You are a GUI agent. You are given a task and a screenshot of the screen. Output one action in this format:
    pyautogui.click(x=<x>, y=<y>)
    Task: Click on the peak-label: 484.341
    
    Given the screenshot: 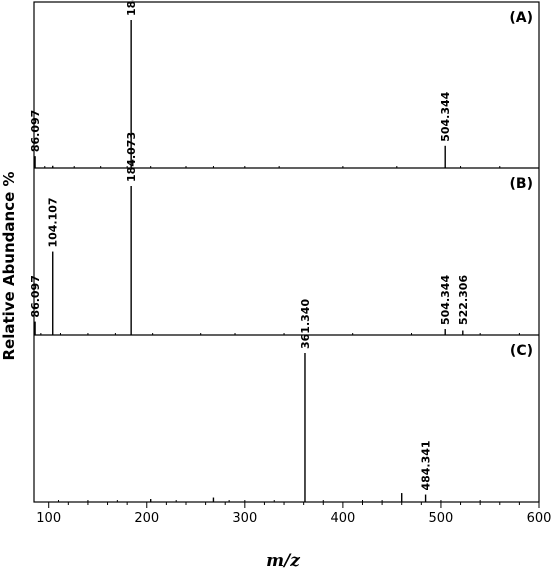 What is the action you would take?
    pyautogui.click(x=426, y=465)
    